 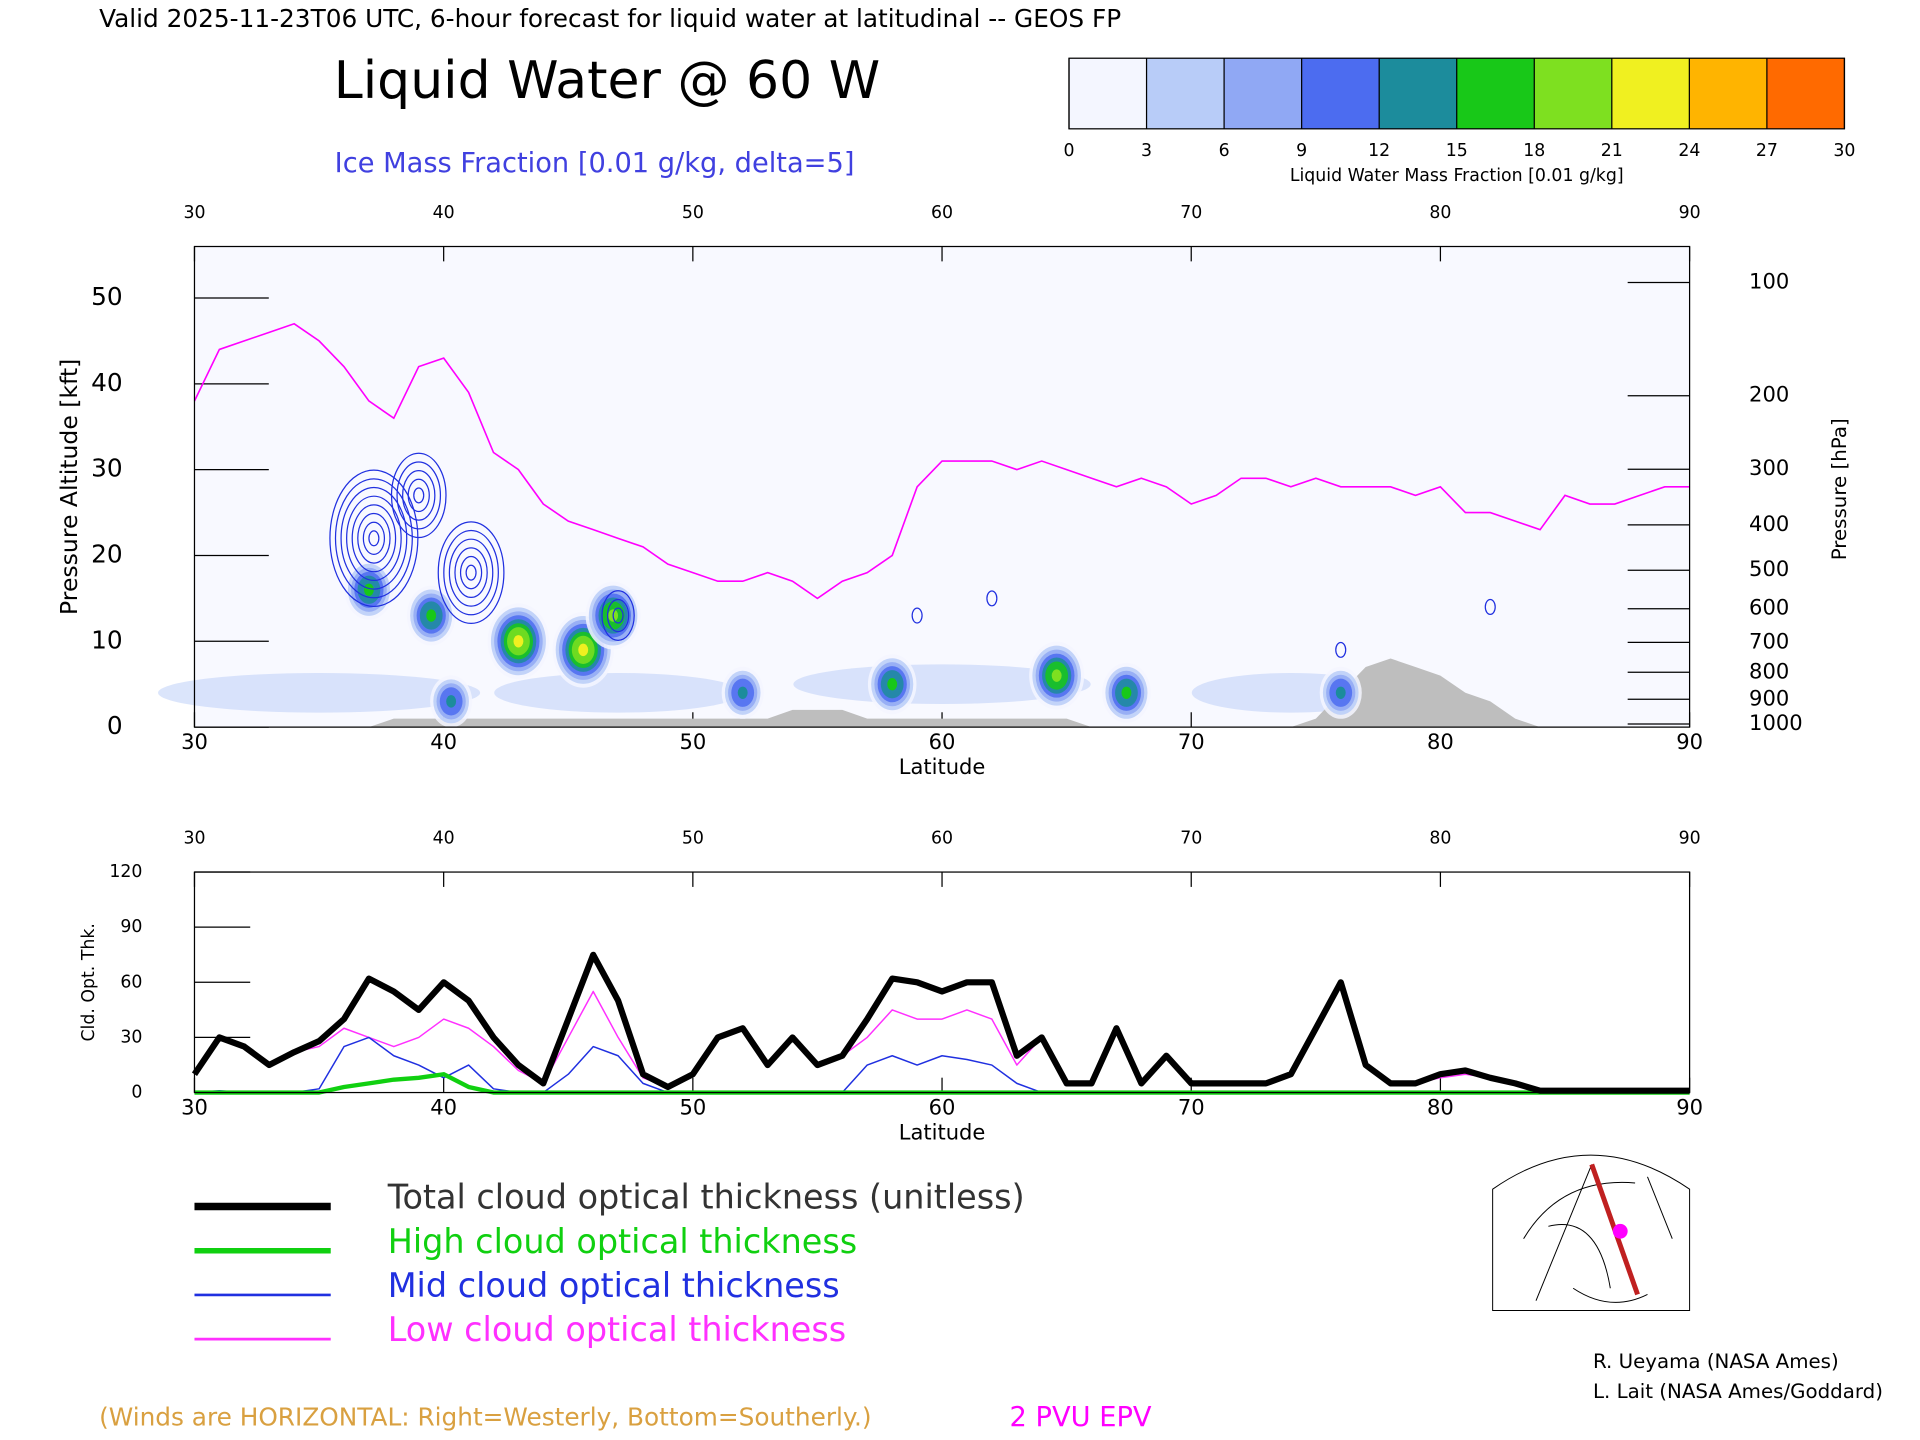 What do you see at coordinates (1379, 151) in the screenshot?
I see `colorbar-tick-label: 12` at bounding box center [1379, 151].